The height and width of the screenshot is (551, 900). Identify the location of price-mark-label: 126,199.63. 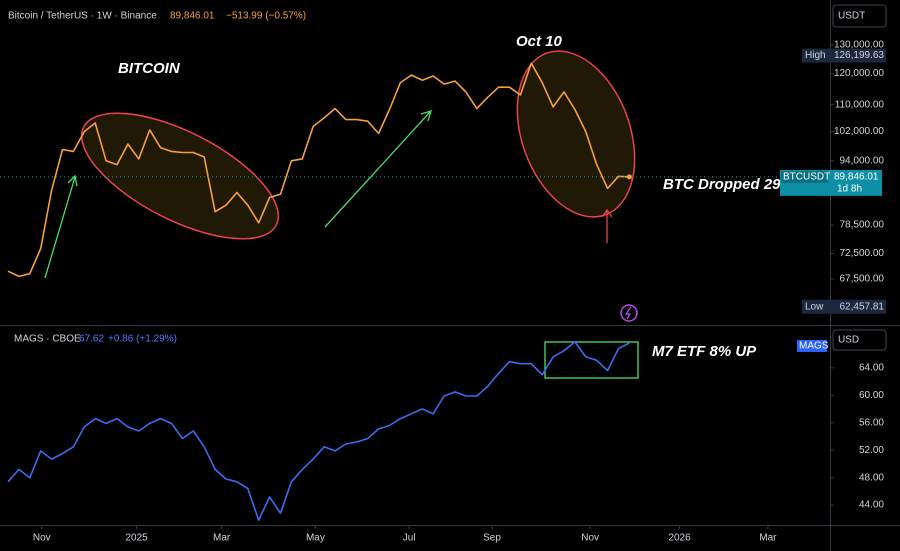
(859, 55).